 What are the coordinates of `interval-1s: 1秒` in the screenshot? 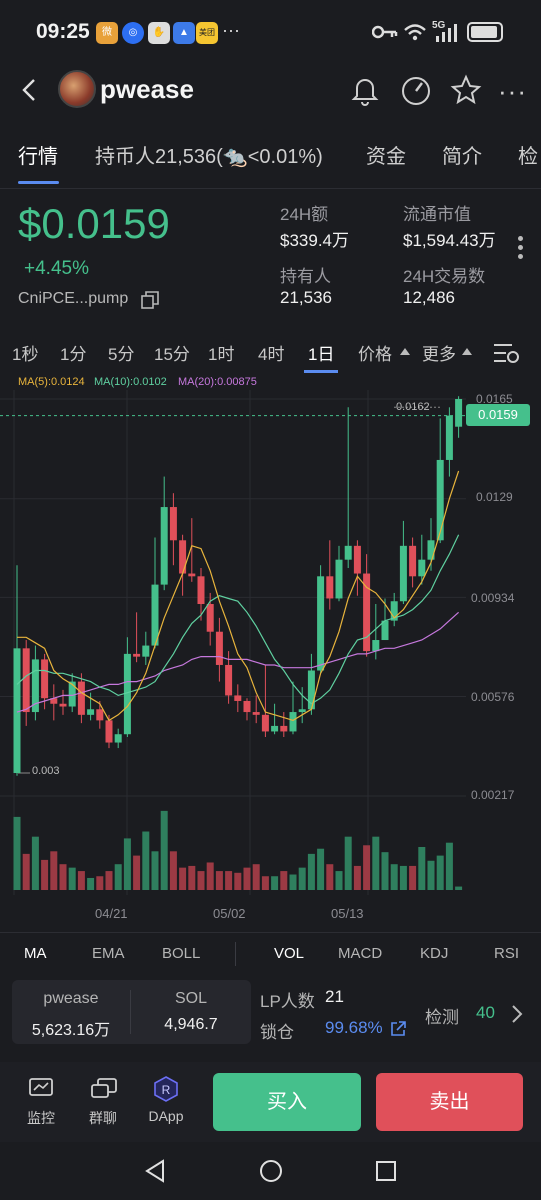 It's located at (25, 354).